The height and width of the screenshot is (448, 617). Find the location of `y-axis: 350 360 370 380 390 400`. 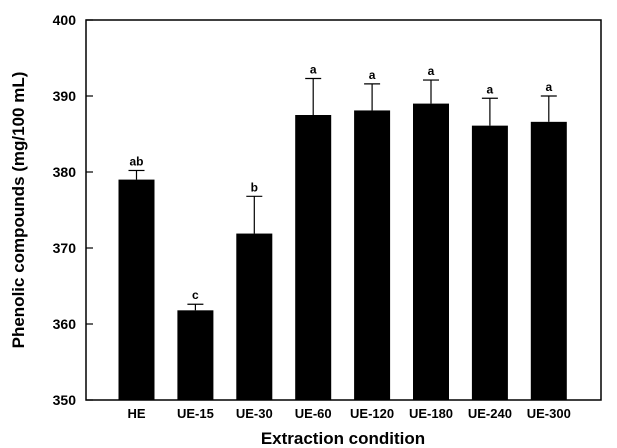

y-axis: 350 360 370 380 390 400 is located at coordinates (73, 210).